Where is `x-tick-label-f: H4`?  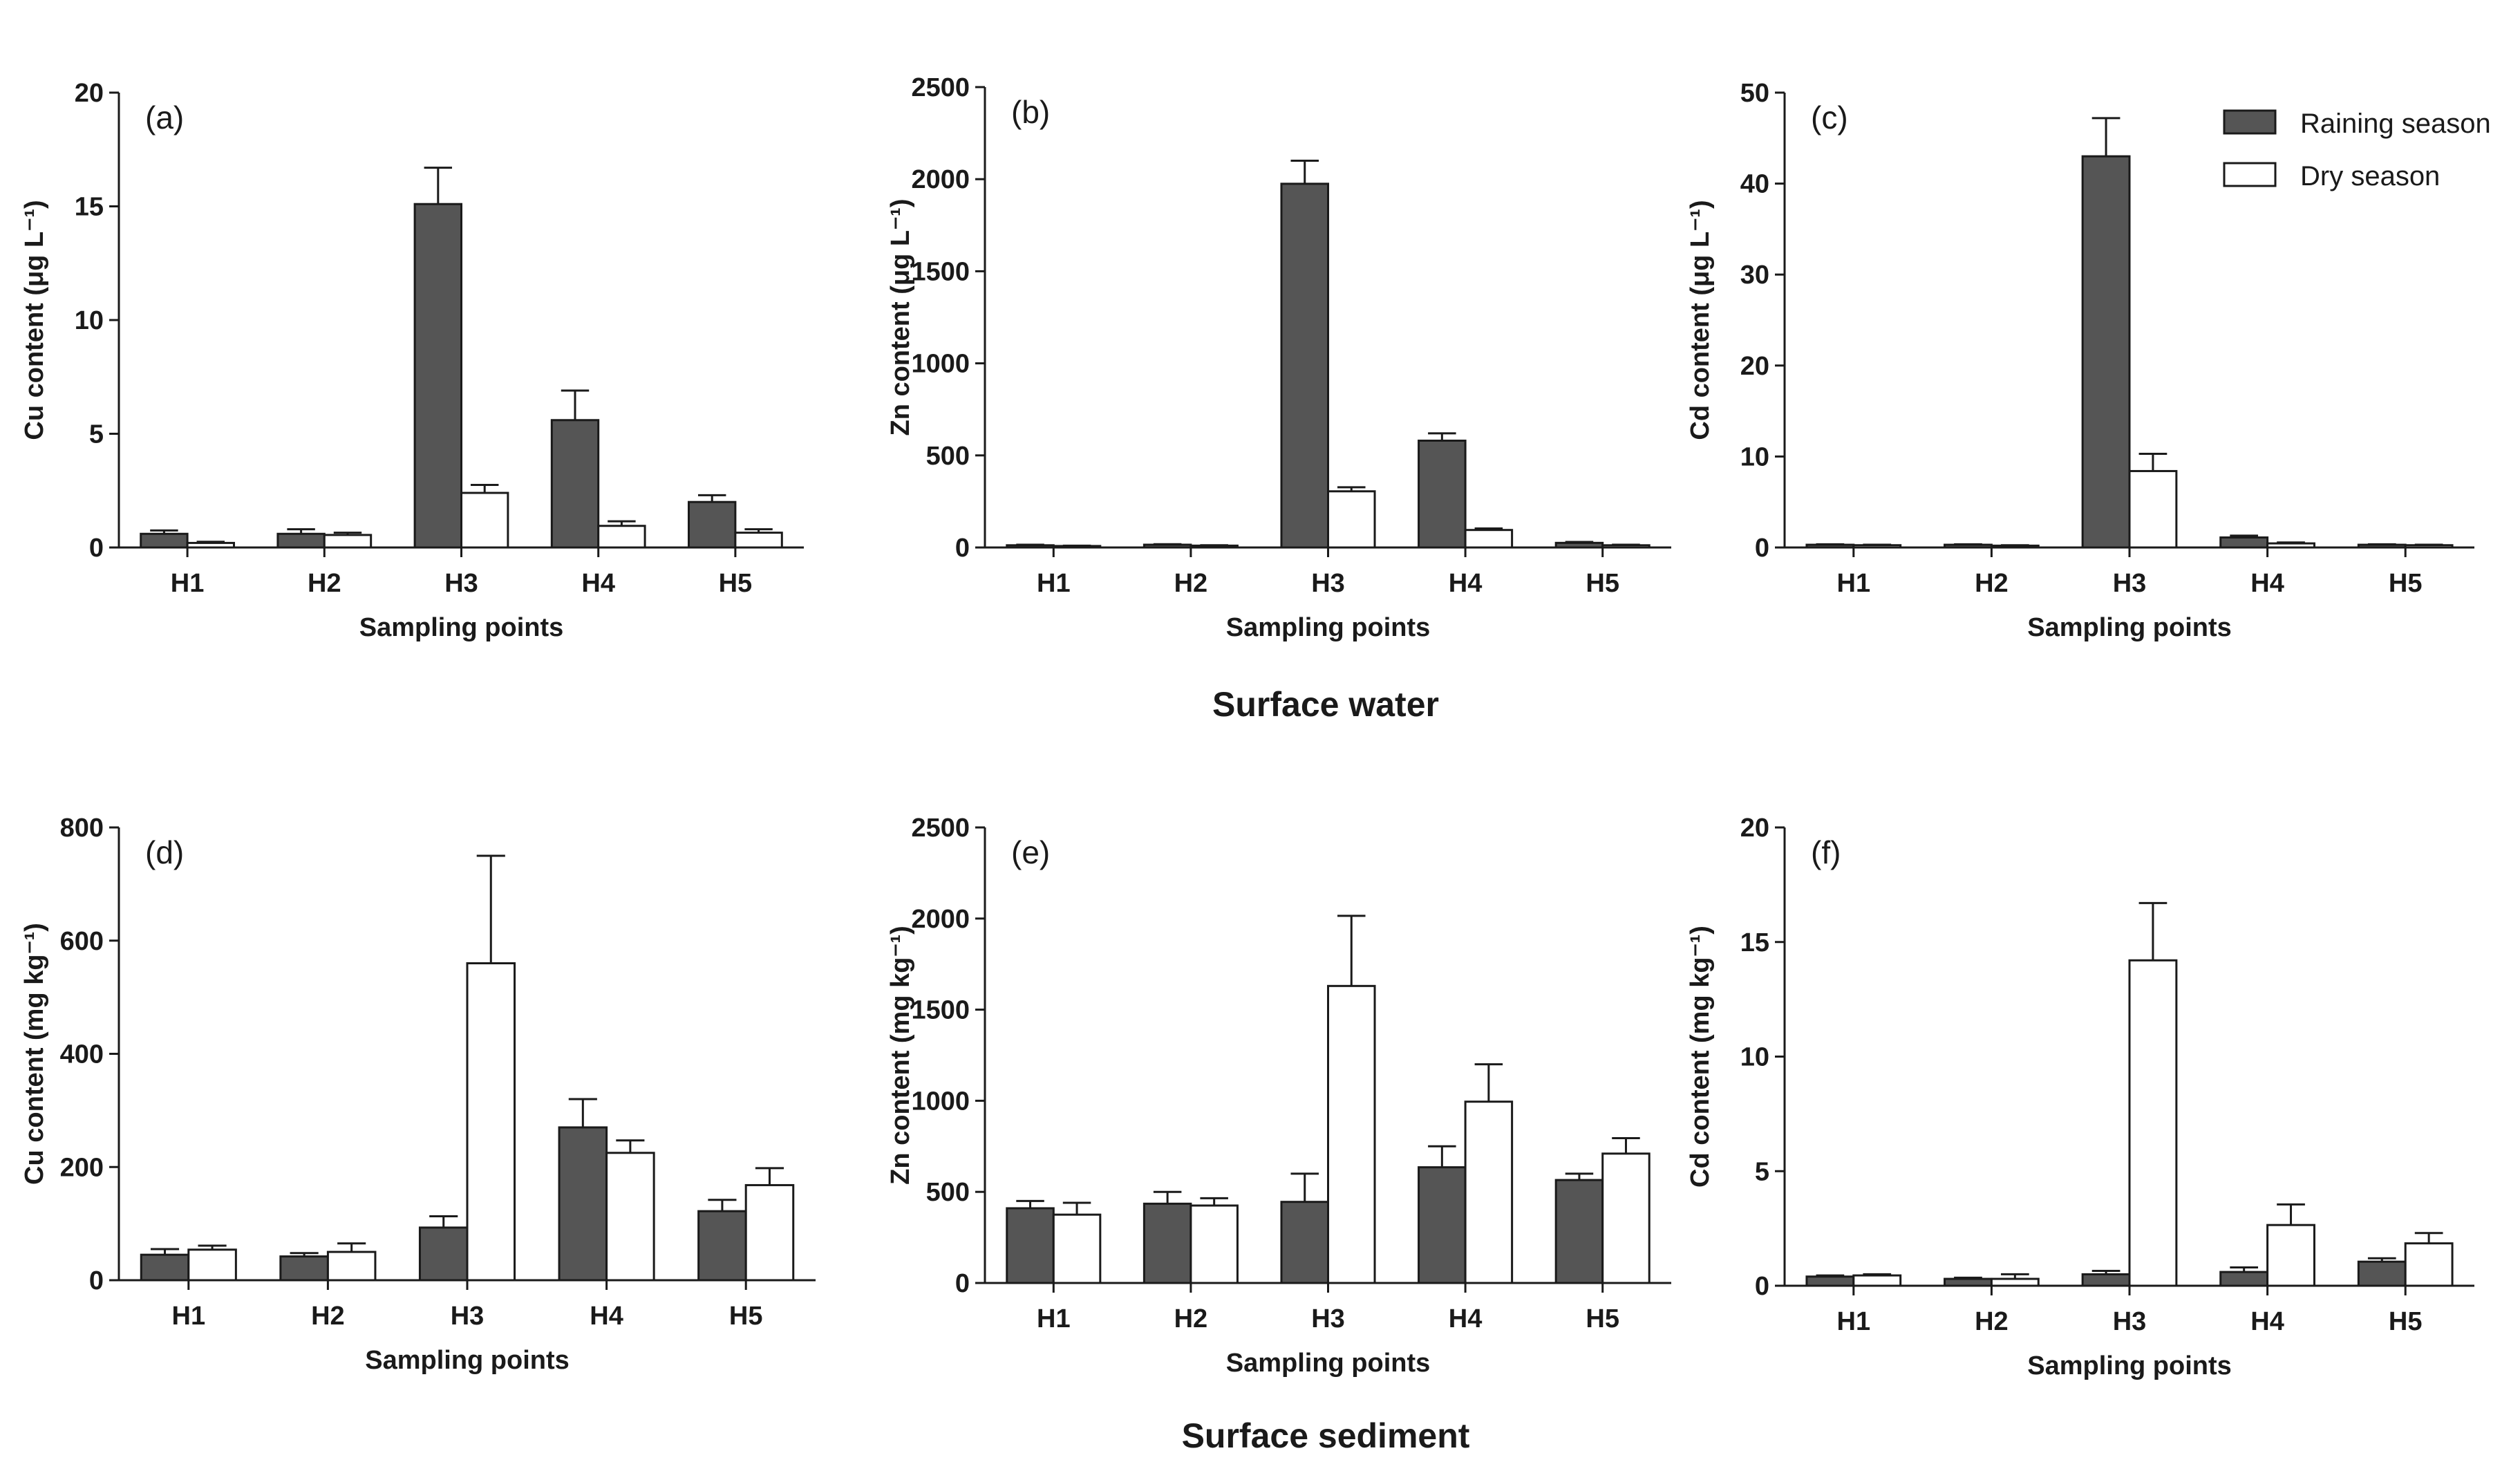 x-tick-label-f: H4 is located at coordinates (2267, 1321).